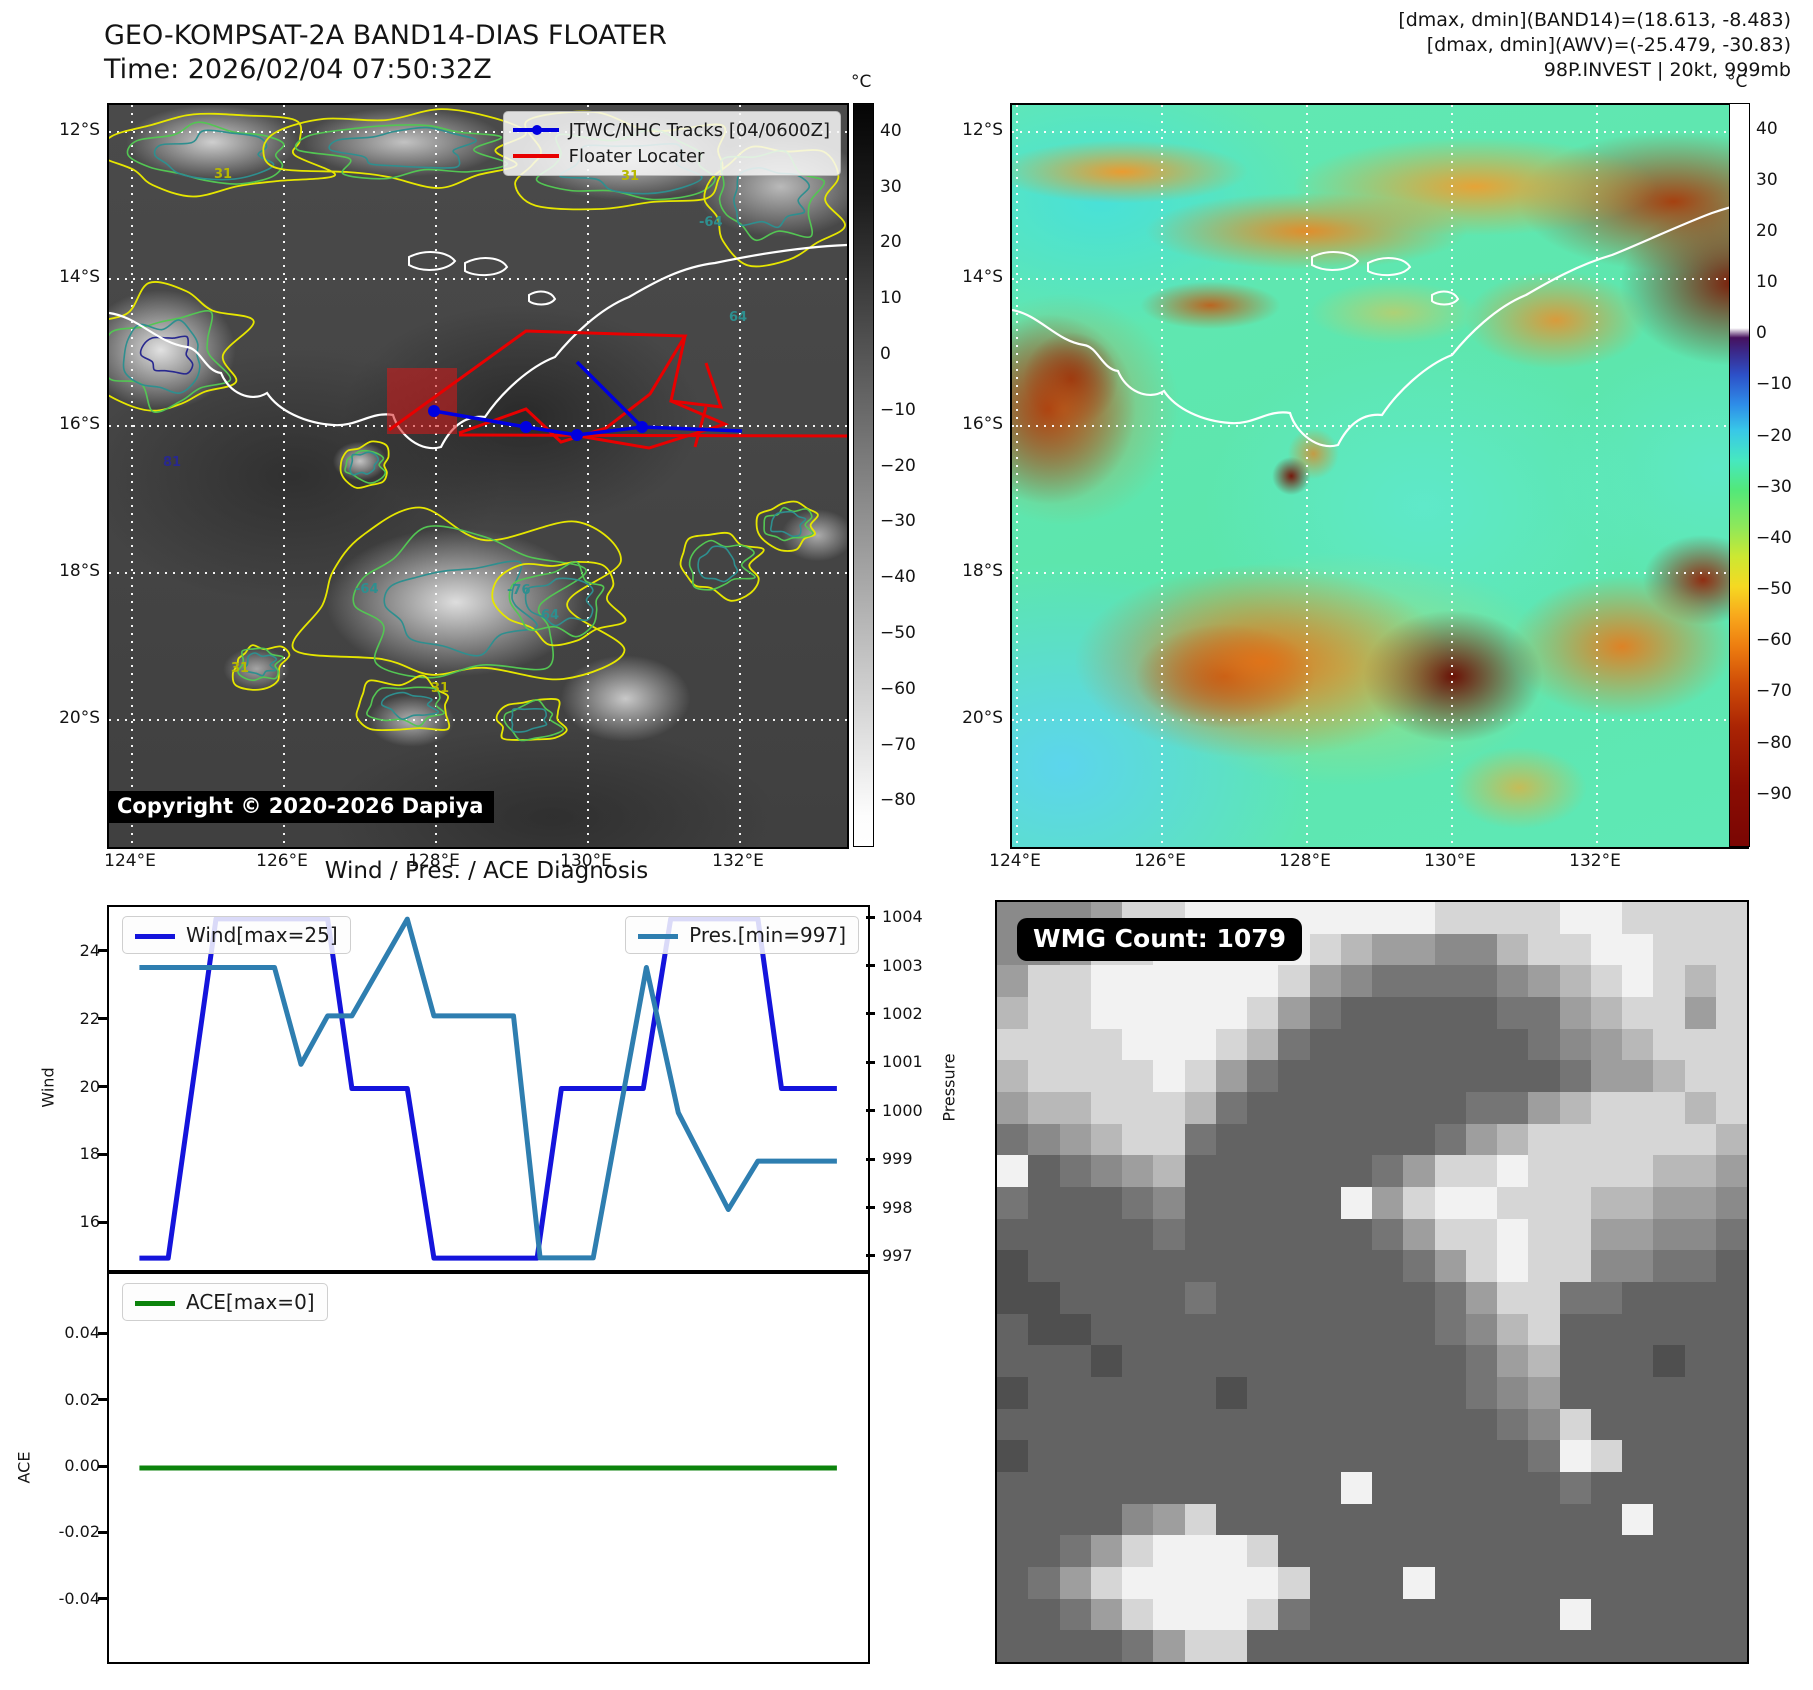 This screenshot has width=1813, height=1690. Describe the element at coordinates (24, 1467) in the screenshot. I see `ace-axis-label: ACE` at that location.